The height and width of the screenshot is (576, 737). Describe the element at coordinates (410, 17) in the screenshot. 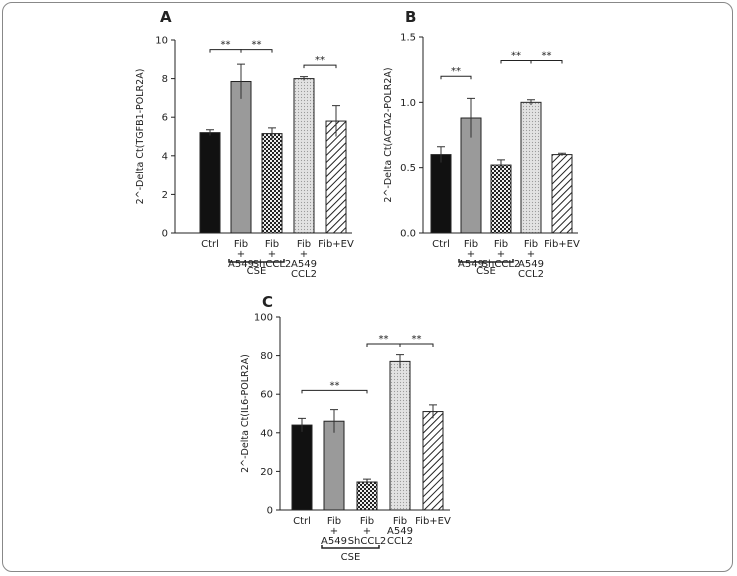

I see `panel-label: B` at that location.